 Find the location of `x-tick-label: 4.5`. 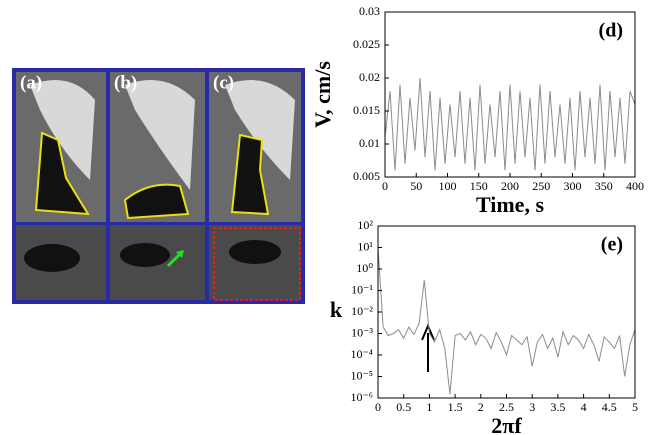

x-tick-label: 4.5 is located at coordinates (609, 407).